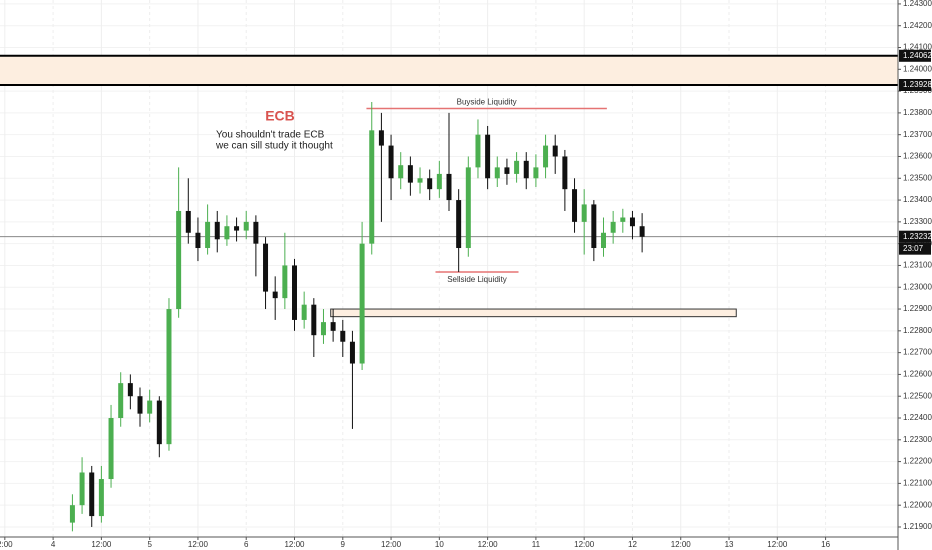 Image resolution: width=932 pixels, height=550 pixels. I want to click on y-tick-label: 1.22200, so click(917, 461).